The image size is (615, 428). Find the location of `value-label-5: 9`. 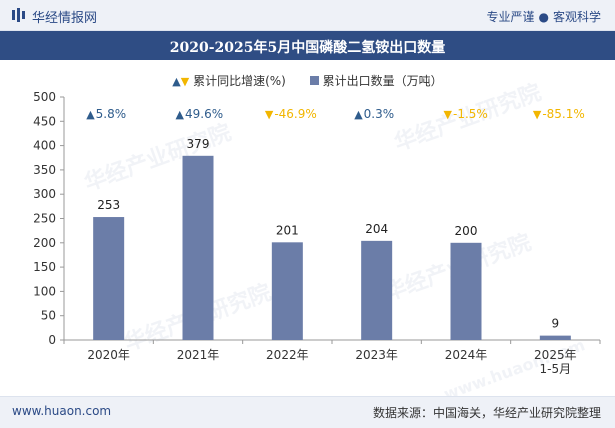

value-label-5: 9 is located at coordinates (556, 324).